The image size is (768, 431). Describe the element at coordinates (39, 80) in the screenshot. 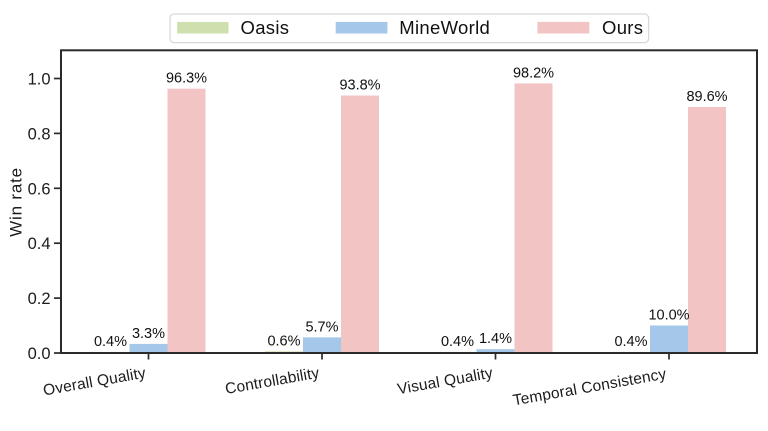

I see `svg-text: 1.0` at that location.